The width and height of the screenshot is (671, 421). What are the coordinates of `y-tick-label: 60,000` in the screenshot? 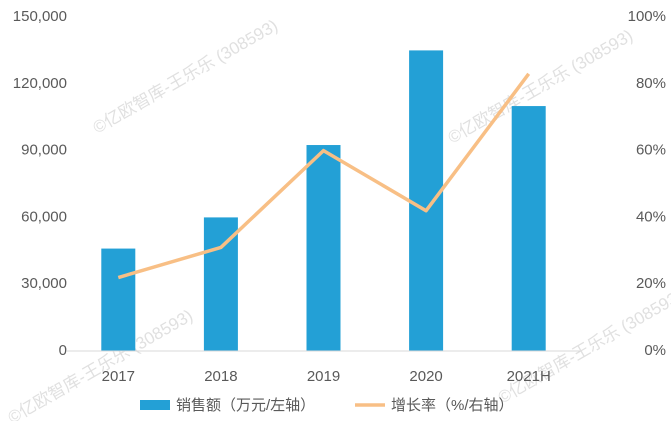 It's located at (44, 216).